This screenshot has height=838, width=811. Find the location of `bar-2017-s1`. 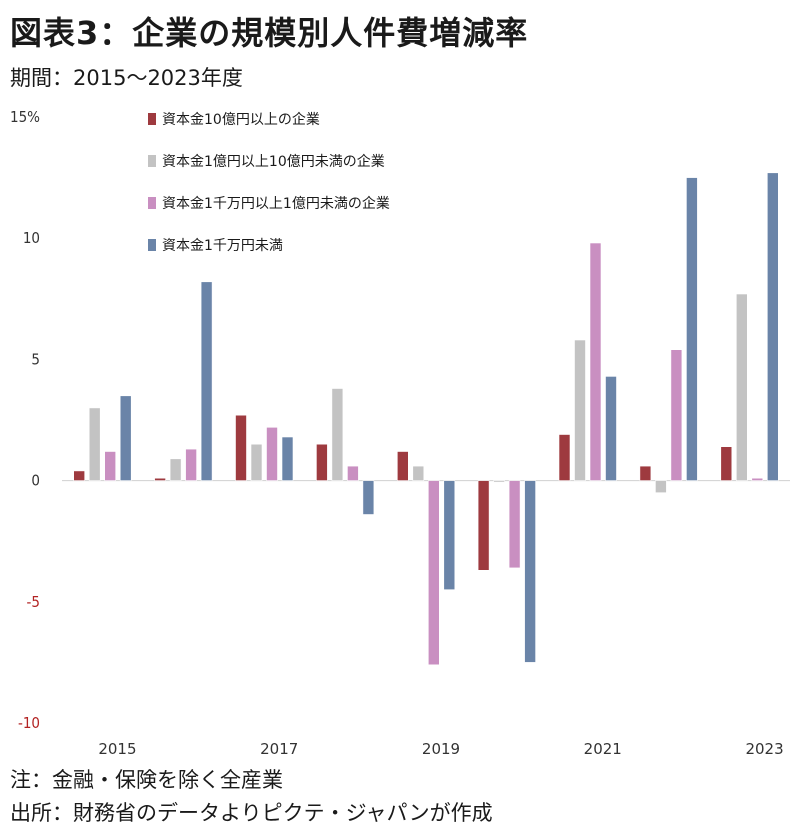

bar-2017-s1 is located at coordinates (241, 447).